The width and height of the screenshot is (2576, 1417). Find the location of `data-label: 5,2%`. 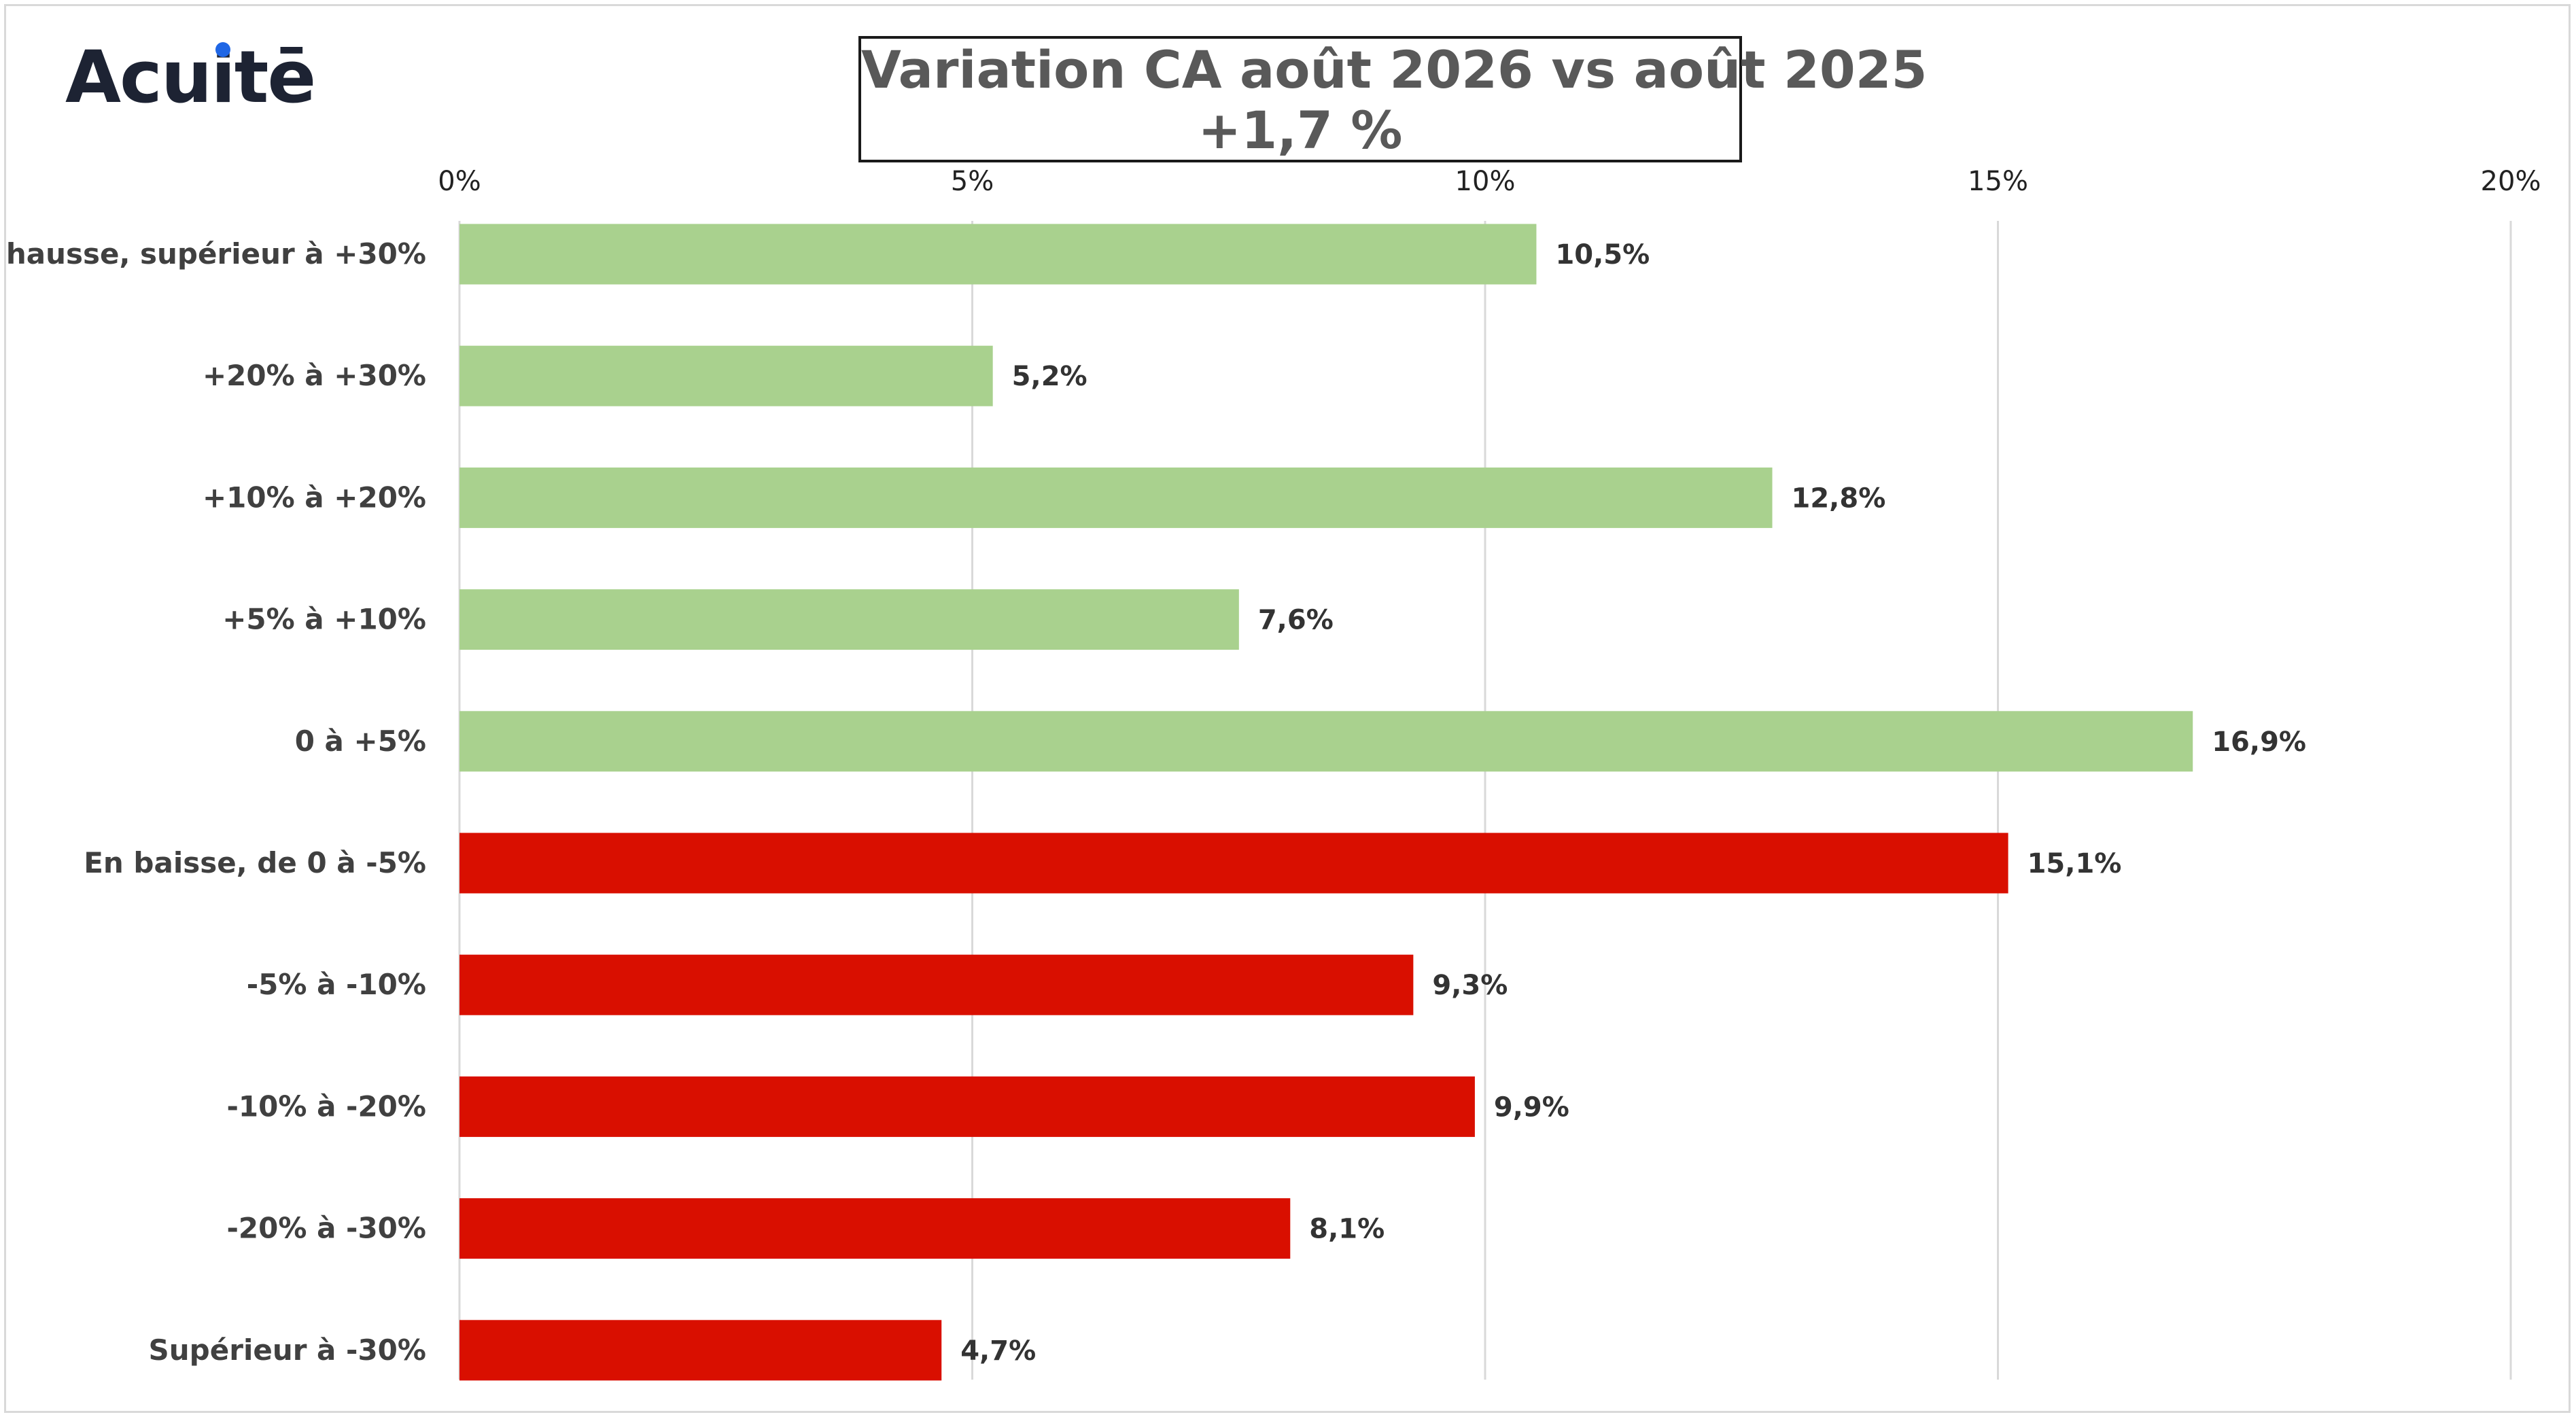

data-label: 5,2% is located at coordinates (1049, 376).